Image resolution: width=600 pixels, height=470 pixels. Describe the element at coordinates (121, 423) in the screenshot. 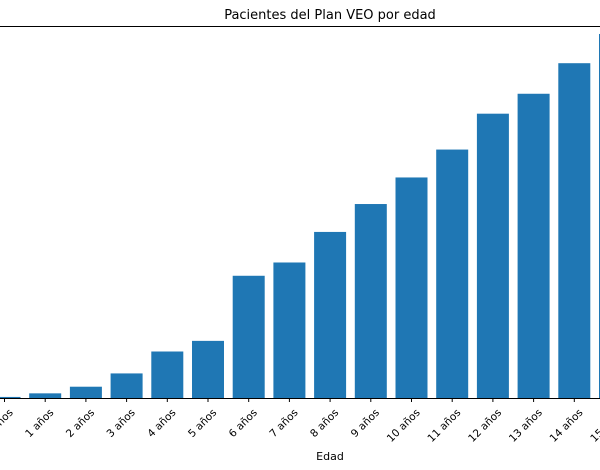

I see `x-tick-label-3: 3 años` at that location.